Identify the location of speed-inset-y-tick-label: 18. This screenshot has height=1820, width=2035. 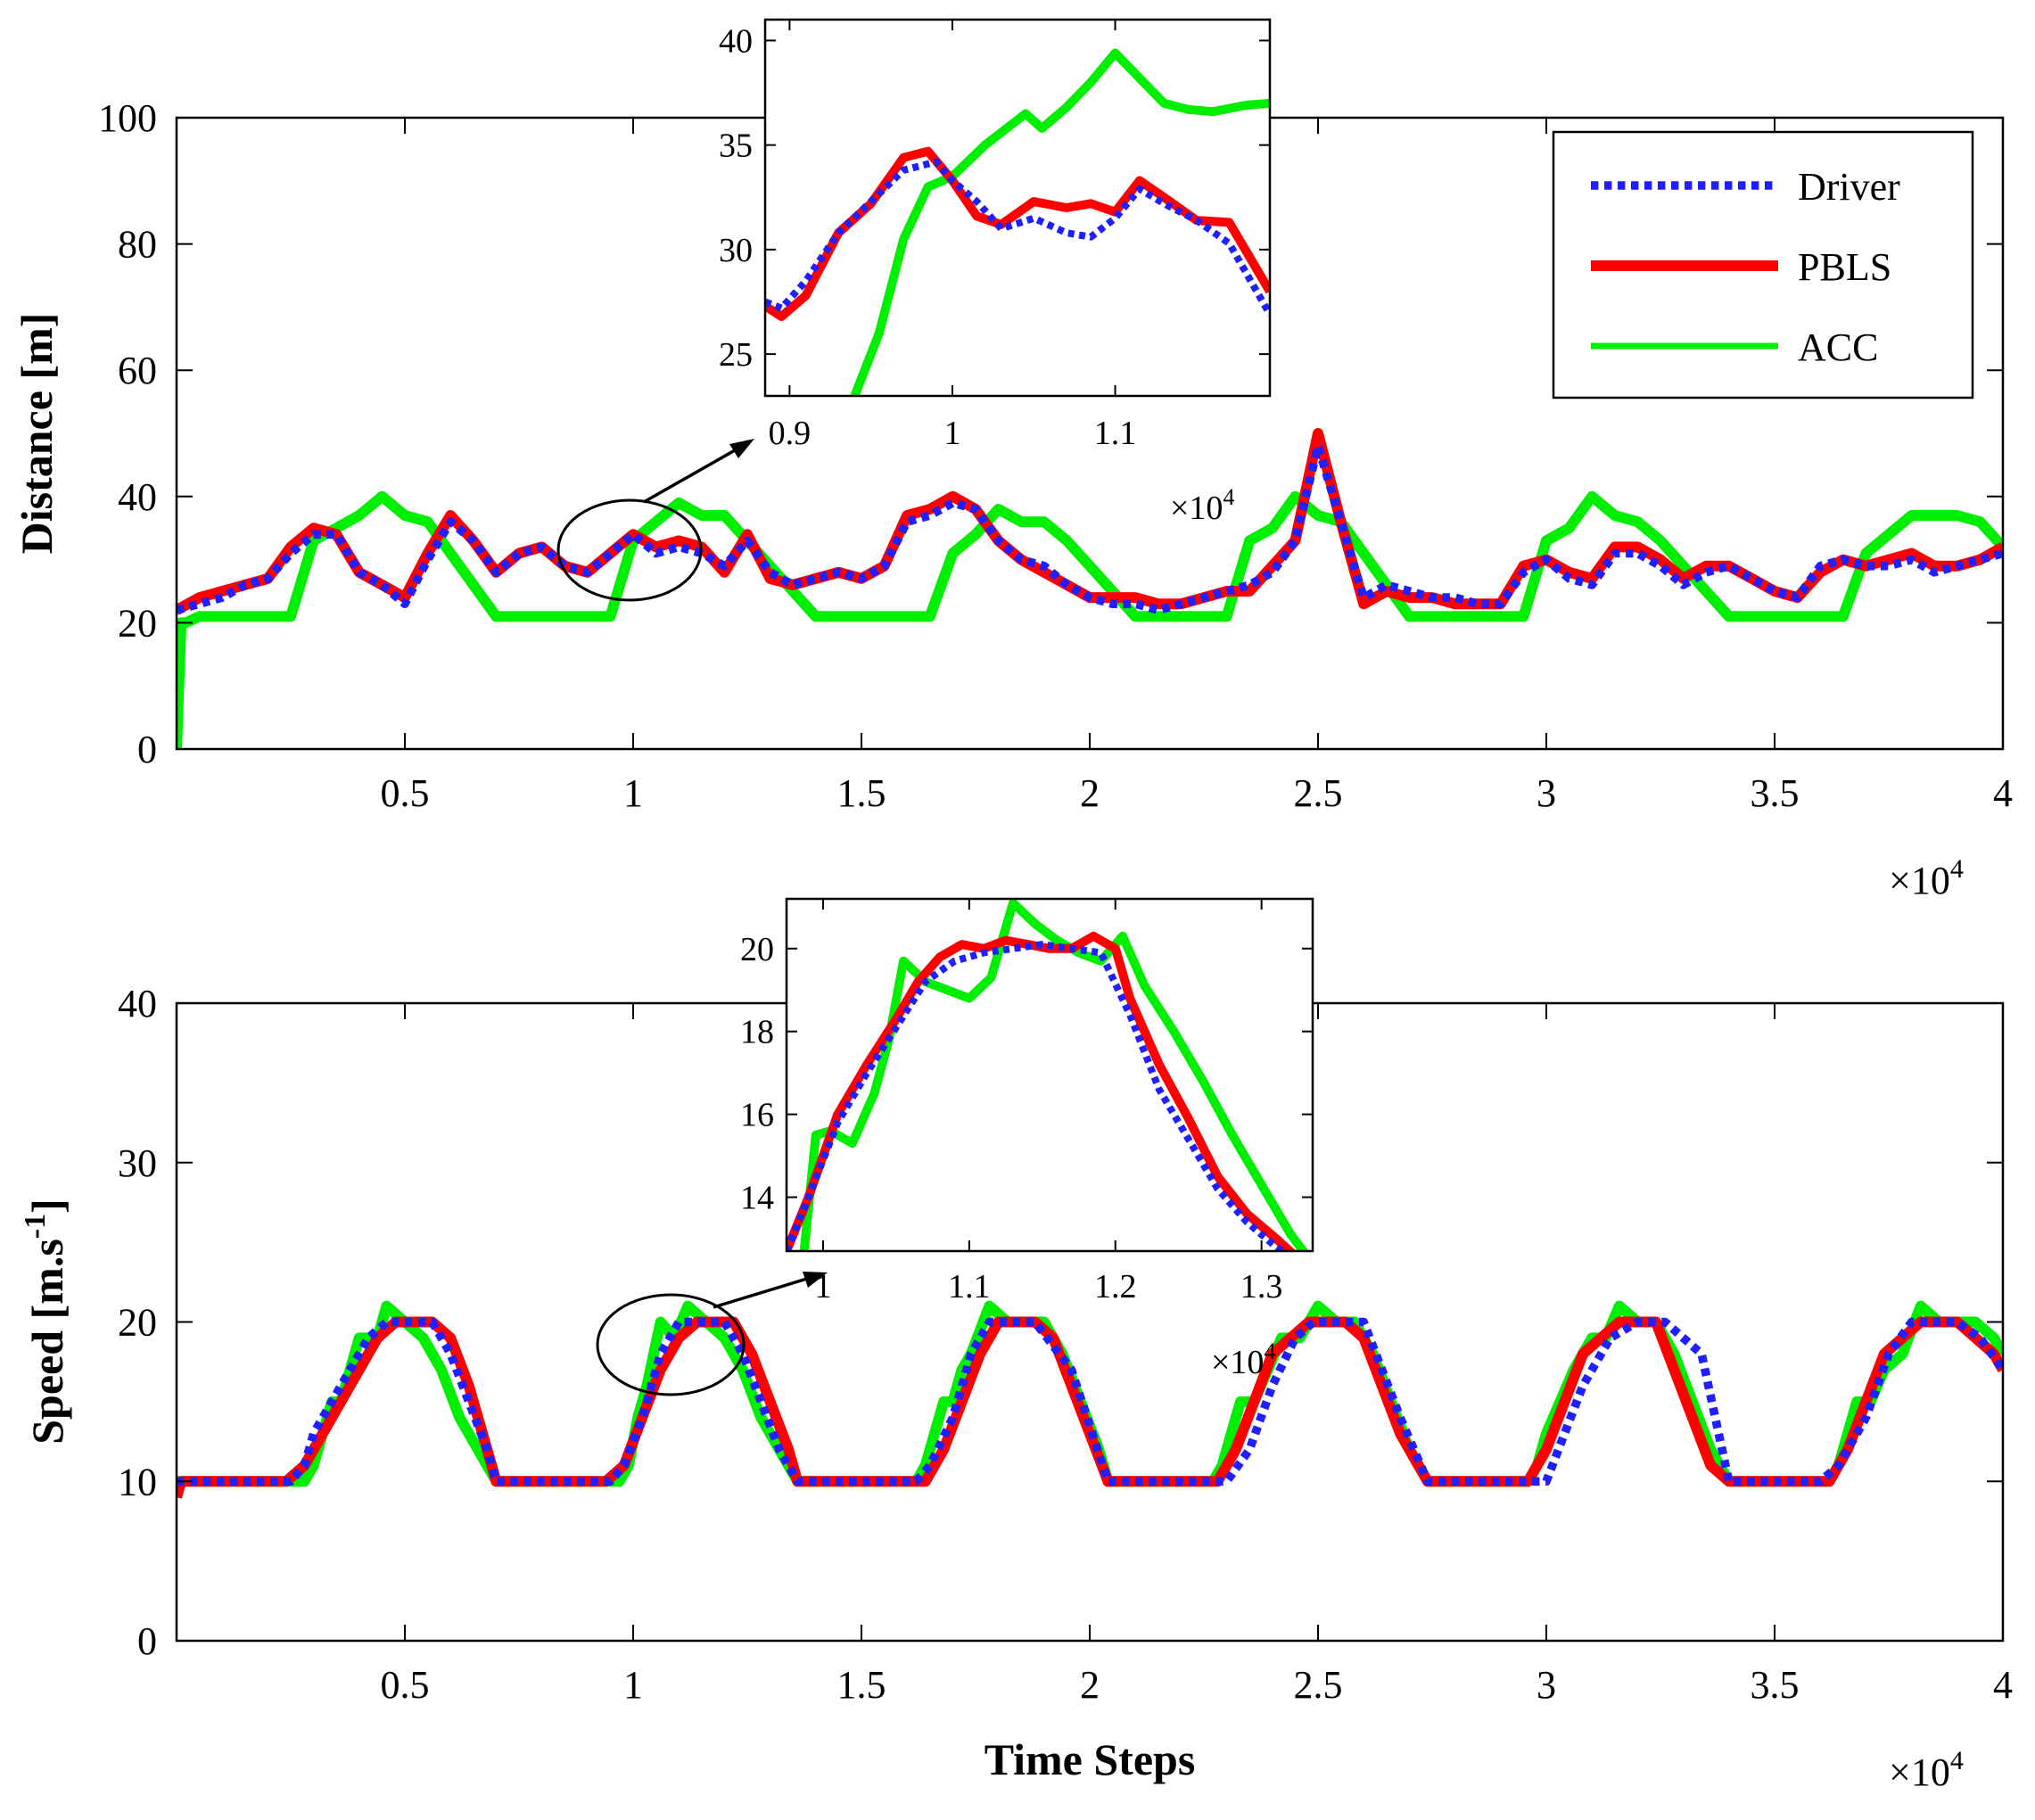
(757, 1032).